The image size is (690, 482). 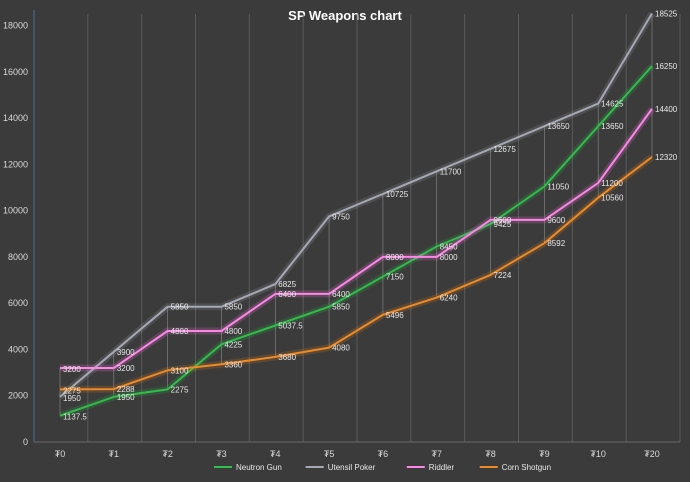 What do you see at coordinates (612, 183) in the screenshot?
I see `data-label: 11200` at bounding box center [612, 183].